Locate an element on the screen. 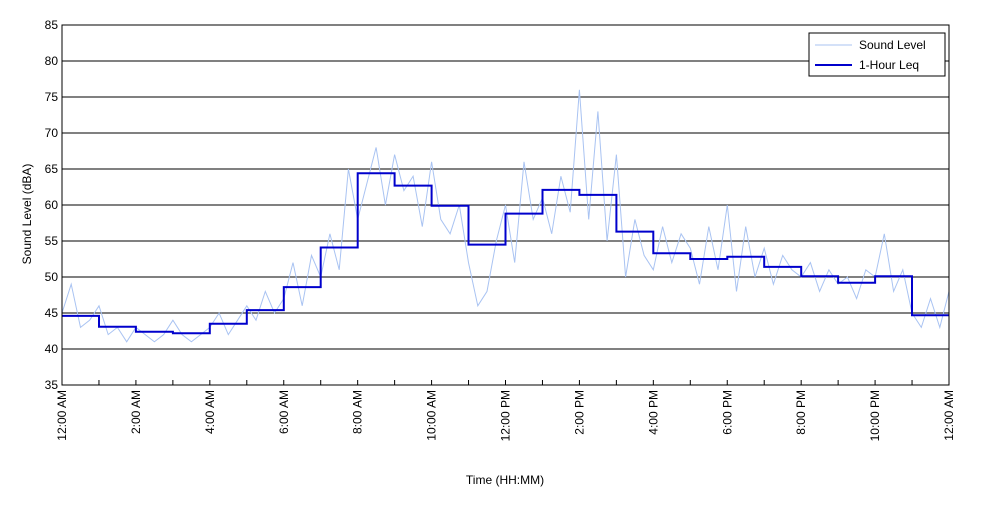 The height and width of the screenshot is (505, 1000). legend: Sound Level 1-Hour Leq is located at coordinates (877, 54).